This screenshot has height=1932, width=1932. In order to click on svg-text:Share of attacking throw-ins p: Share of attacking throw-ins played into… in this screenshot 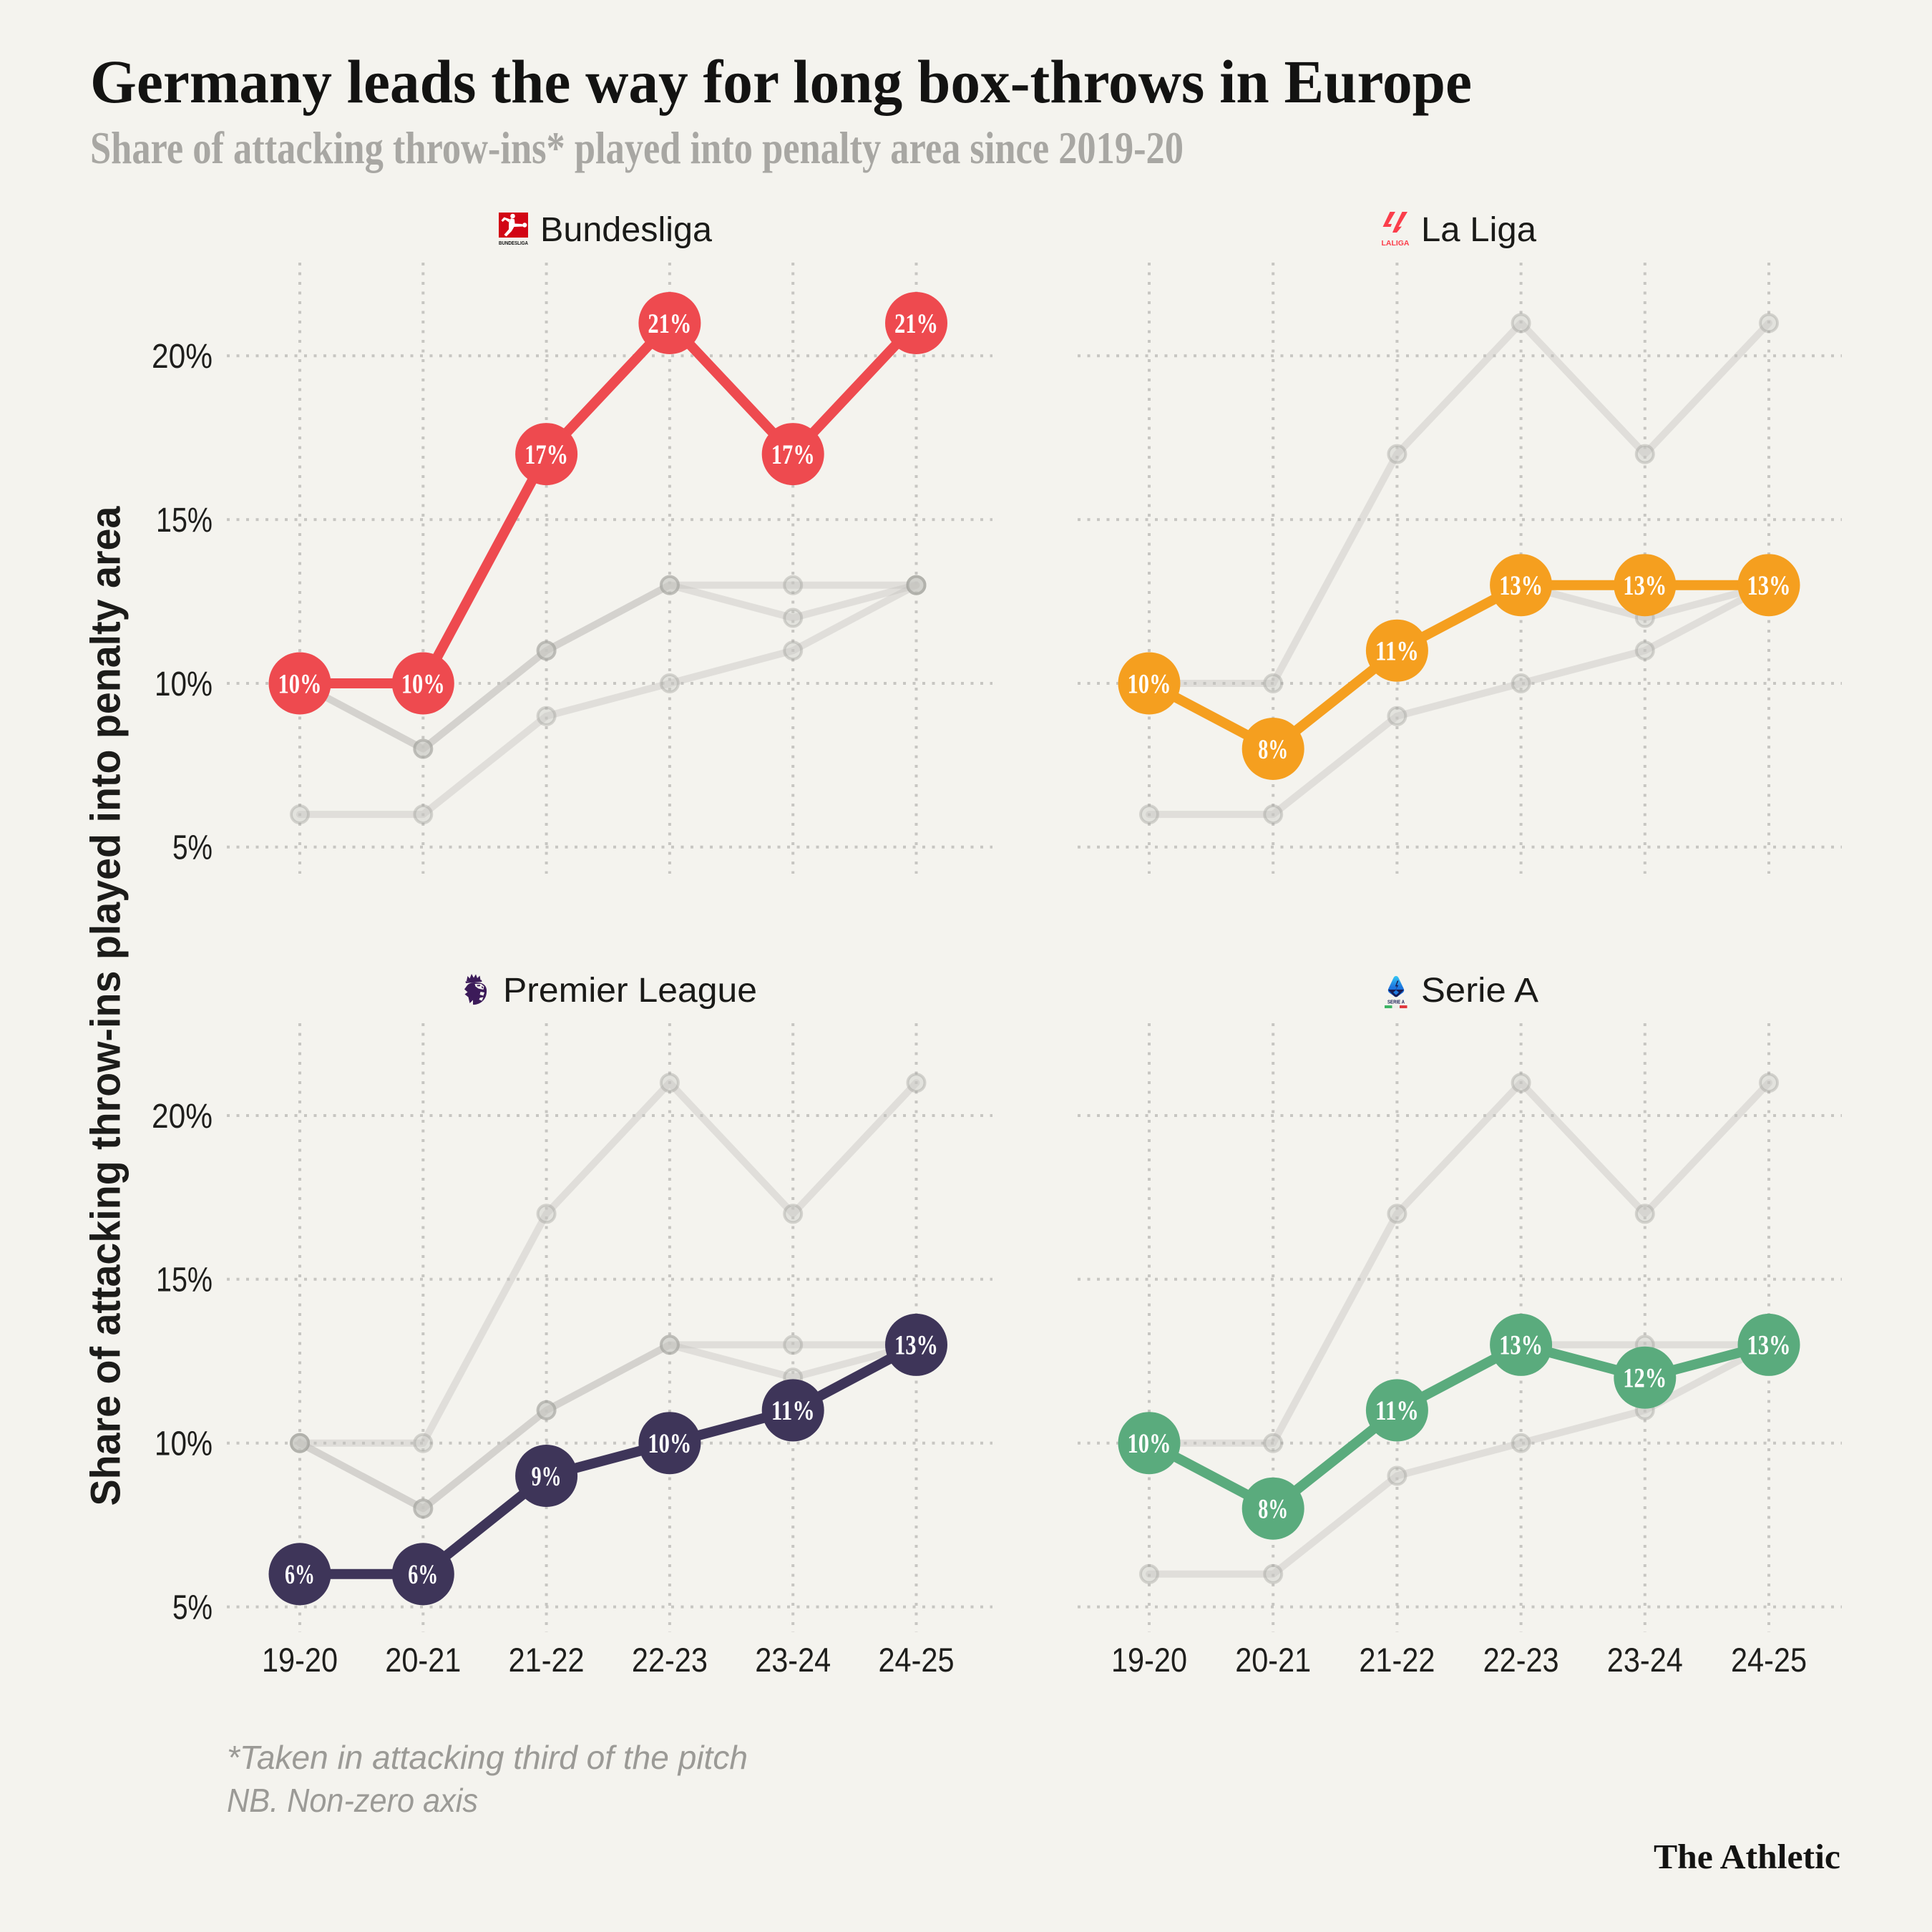, I will do `click(105, 1006)`.